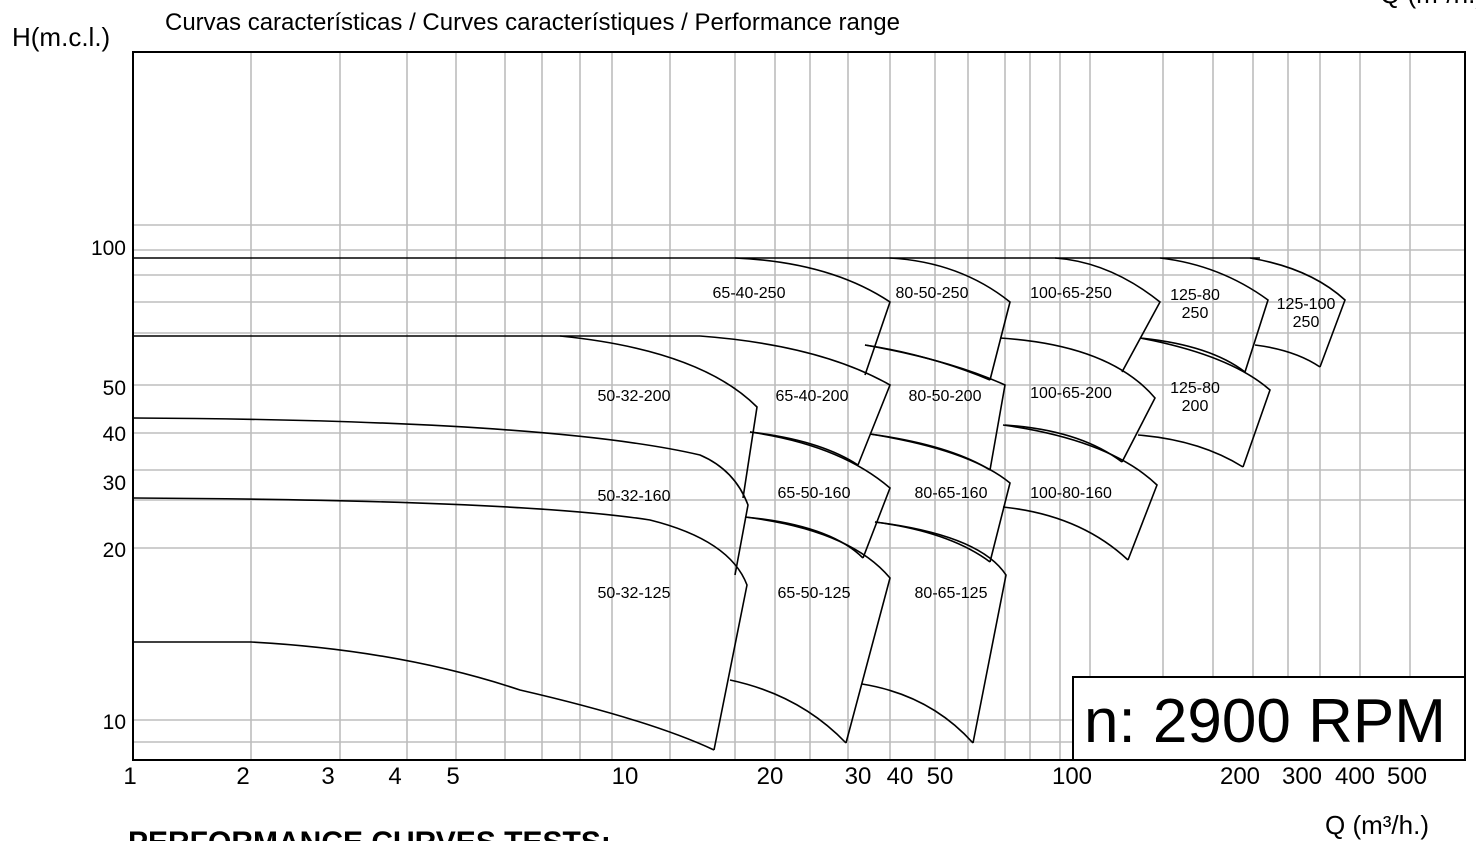 Image resolution: width=1476 pixels, height=841 pixels. I want to click on region-label: 50-32-200, so click(634, 396).